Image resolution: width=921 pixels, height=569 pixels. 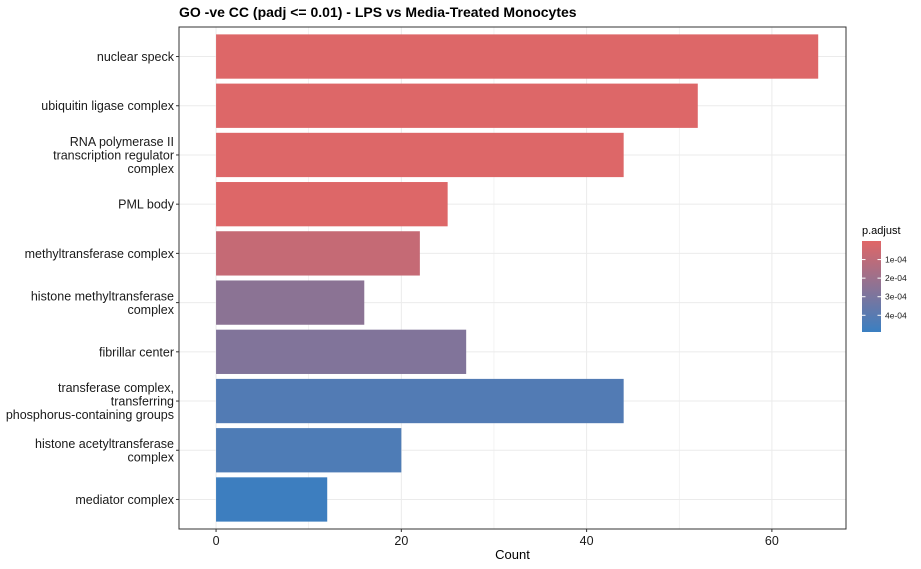 I want to click on category-label-line: transferring, so click(x=142, y=402).